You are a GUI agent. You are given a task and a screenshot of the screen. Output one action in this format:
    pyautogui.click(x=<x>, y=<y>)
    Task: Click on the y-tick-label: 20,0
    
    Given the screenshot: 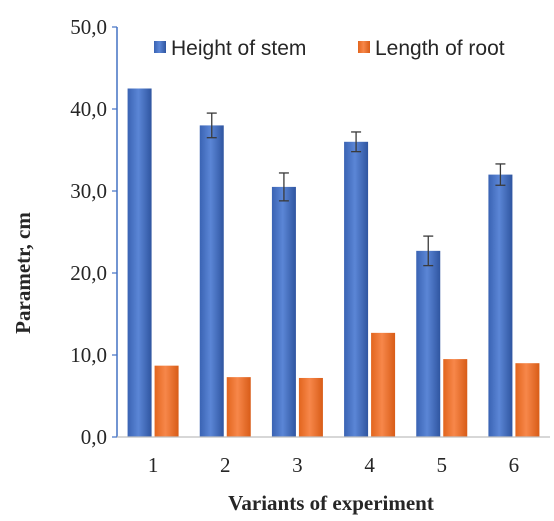 What is the action you would take?
    pyautogui.click(x=88, y=273)
    